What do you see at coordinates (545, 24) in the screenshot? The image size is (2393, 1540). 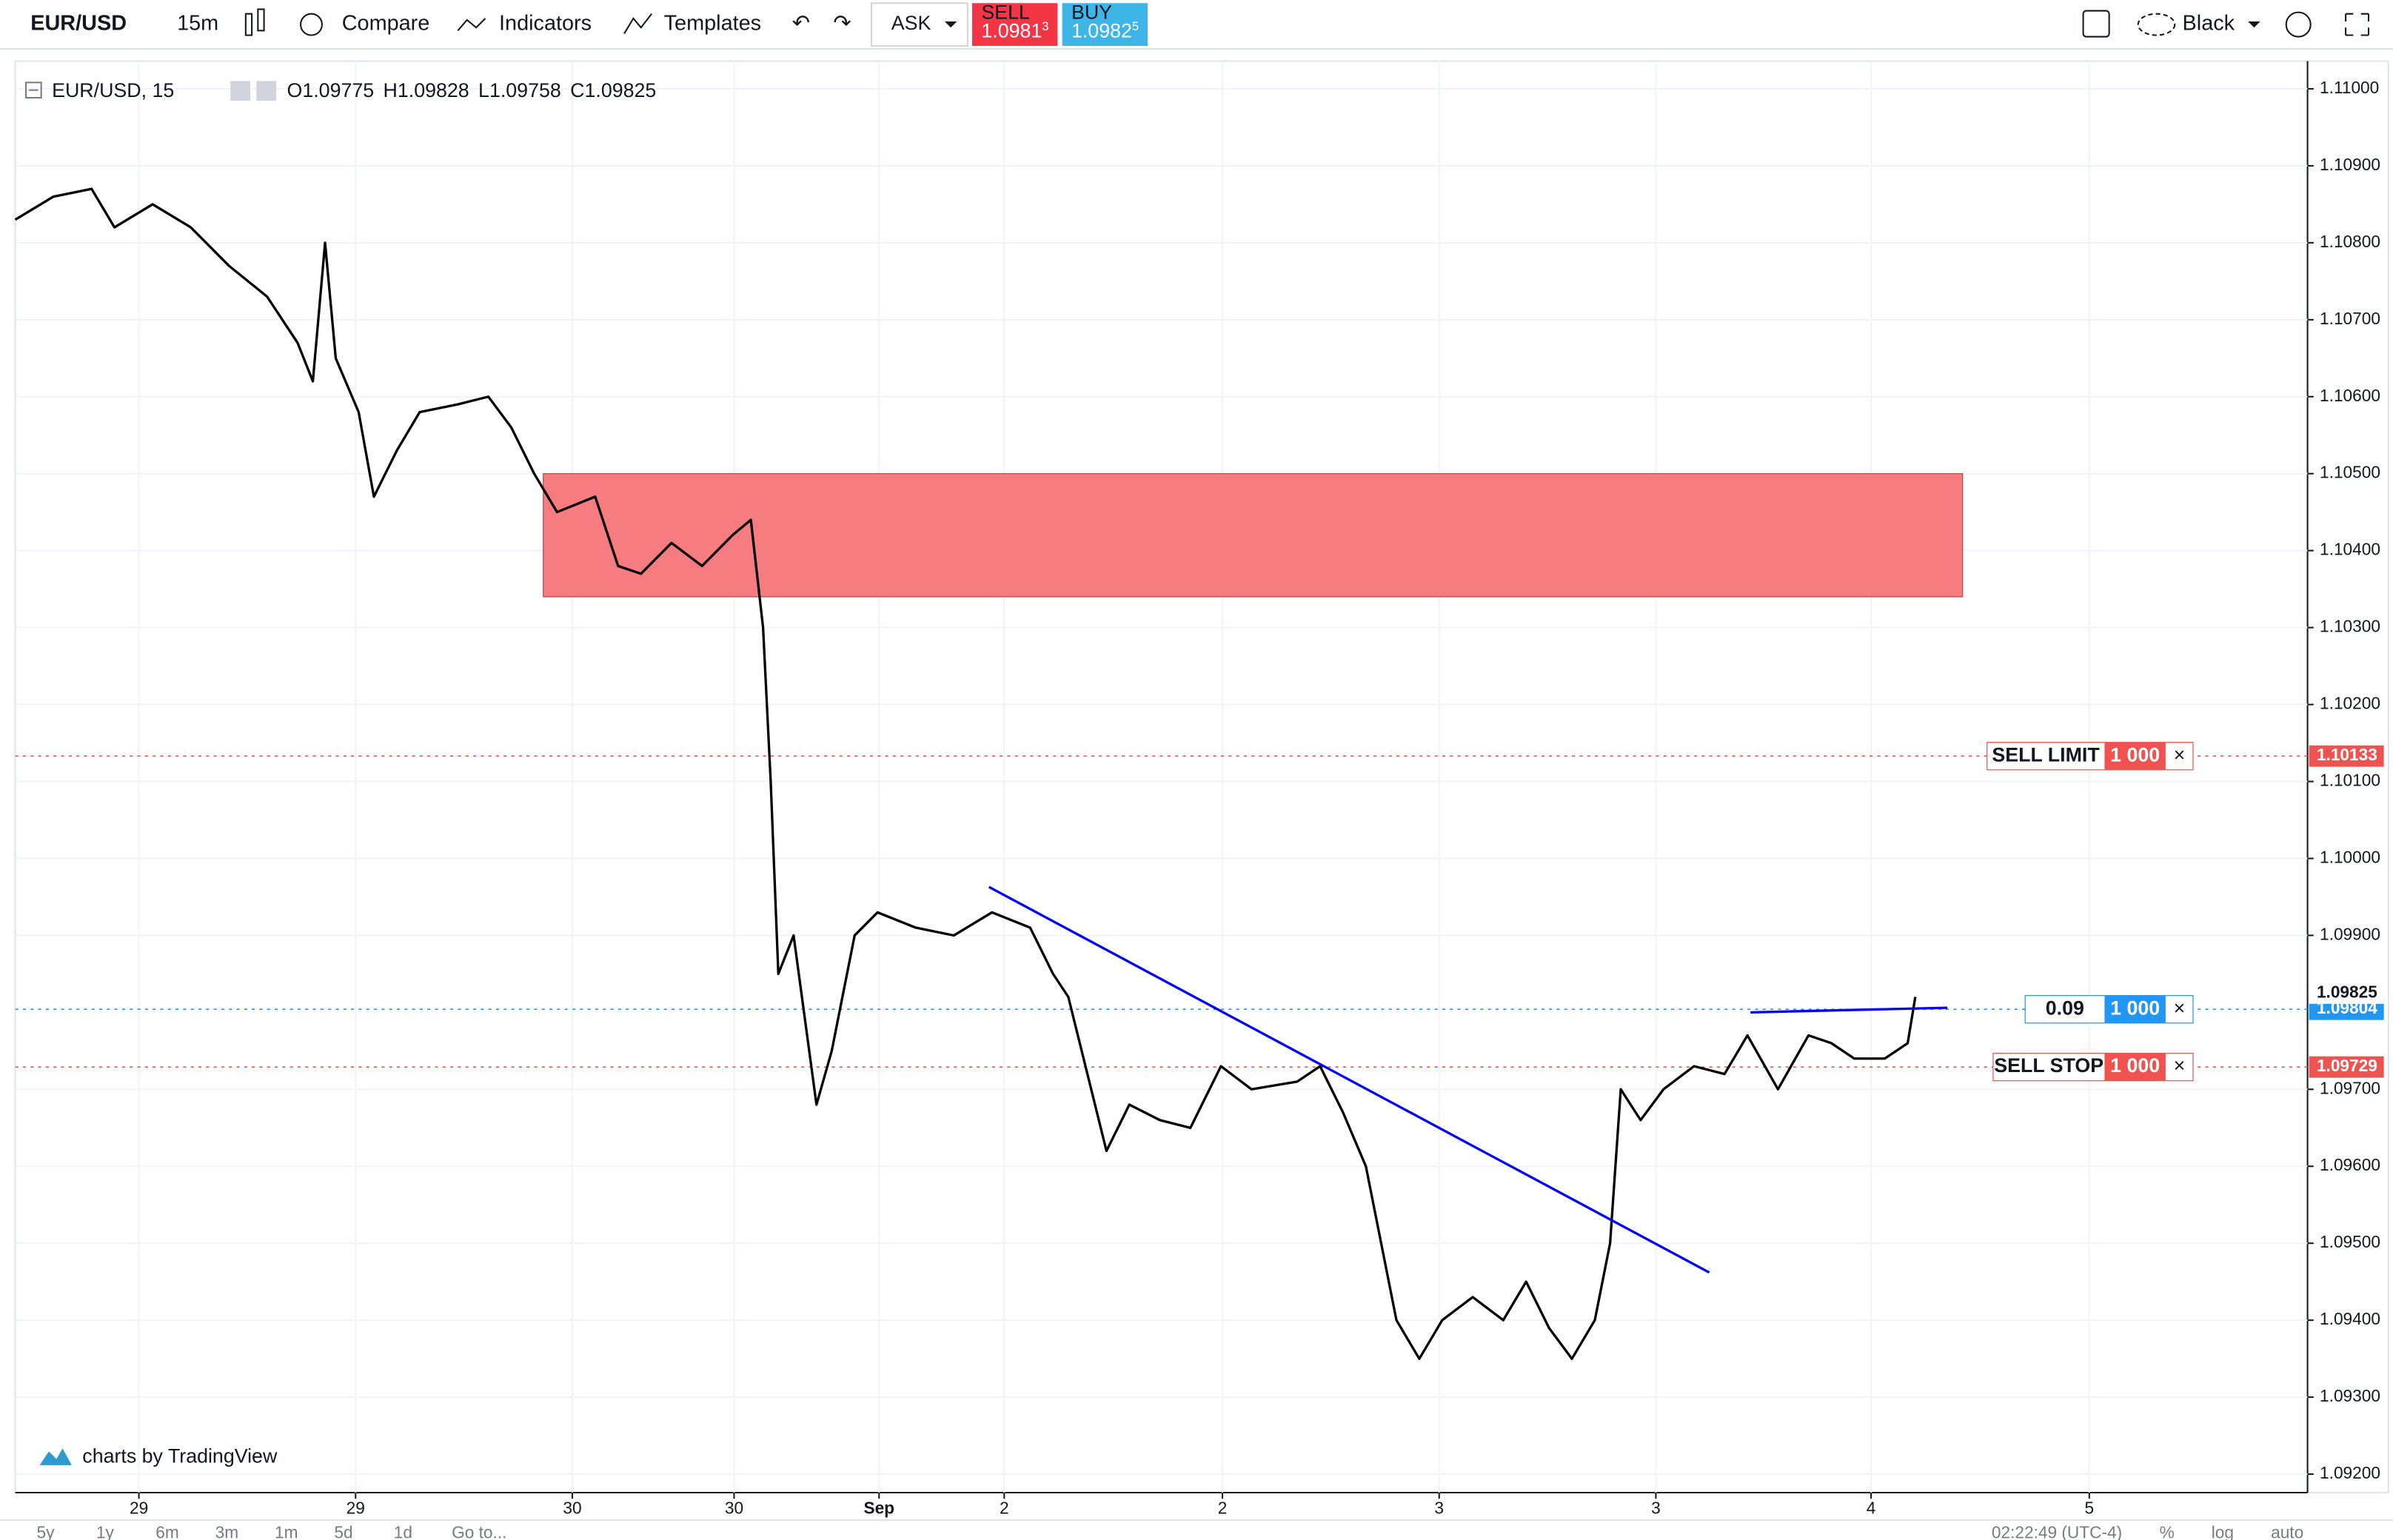 I see `indicators-button: Indicators` at bounding box center [545, 24].